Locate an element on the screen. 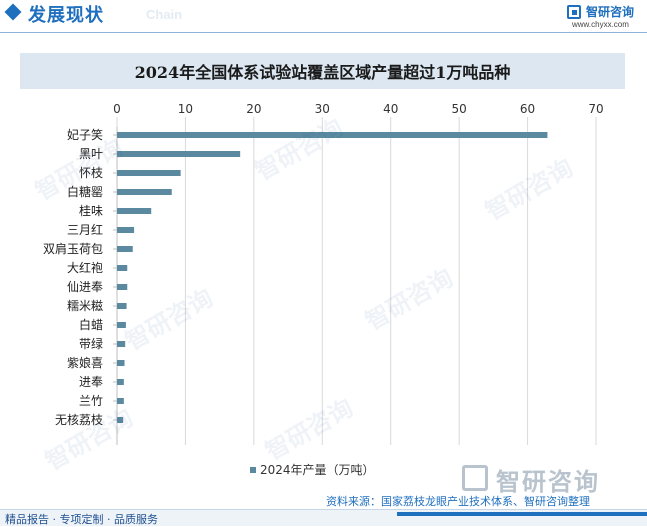  y-tick-label: 仙进奉 is located at coordinates (85, 287).